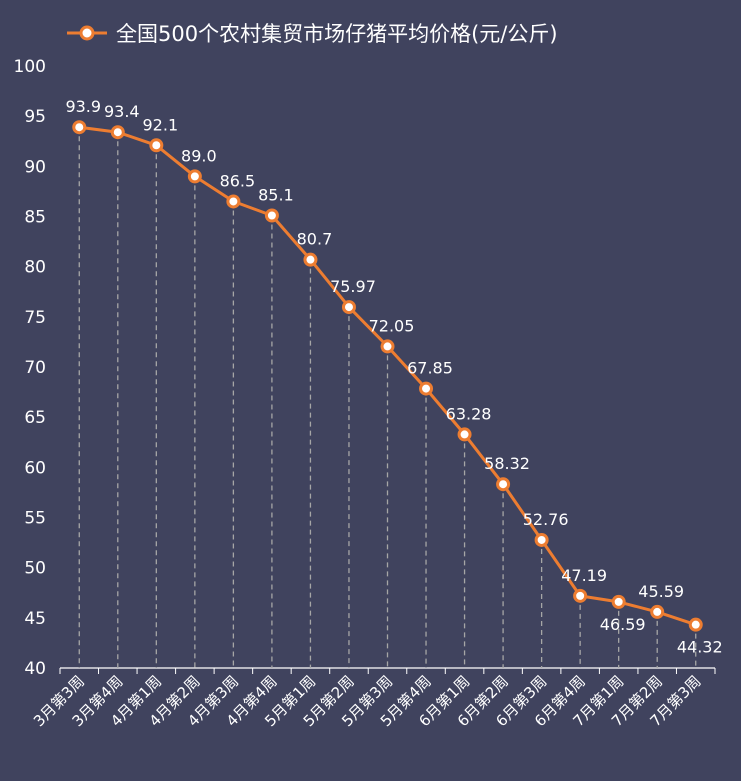  What do you see at coordinates (315, 239) in the screenshot?
I see `data-label: 80.7` at bounding box center [315, 239].